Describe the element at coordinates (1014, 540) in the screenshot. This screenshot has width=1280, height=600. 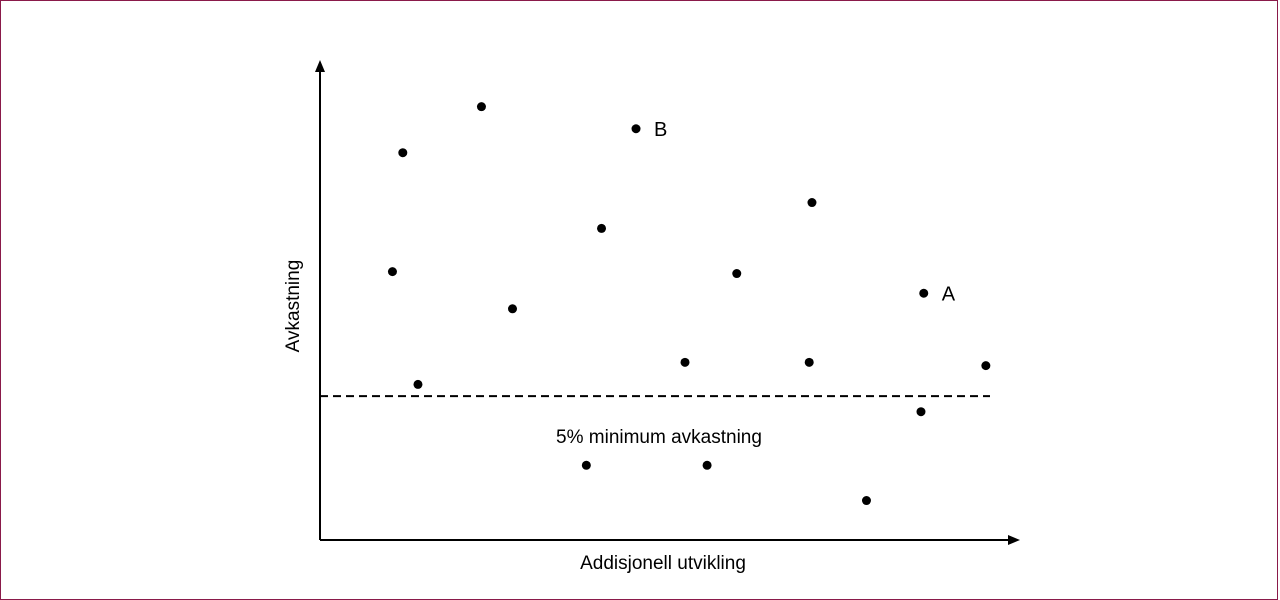
I see `x-axis-arrow` at that location.